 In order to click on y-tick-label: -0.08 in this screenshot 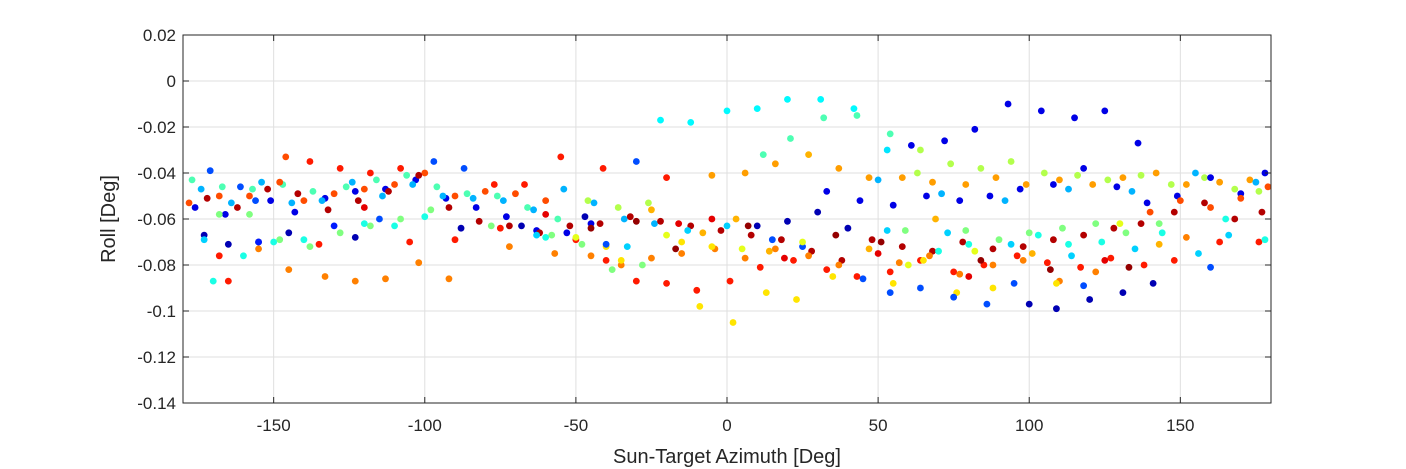, I will do `click(156, 265)`.